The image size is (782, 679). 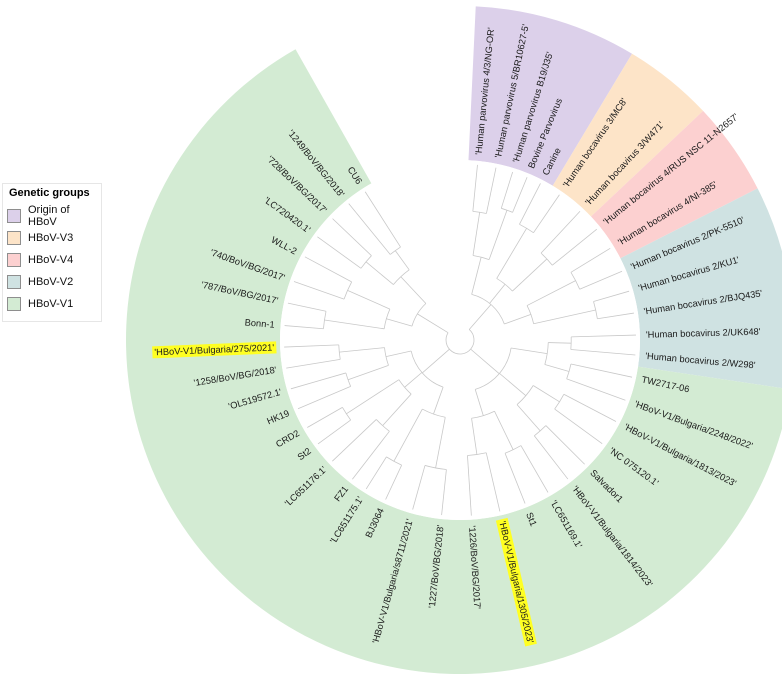 I want to click on legend-item-v2: HBoV-V2, so click(x=52, y=282).